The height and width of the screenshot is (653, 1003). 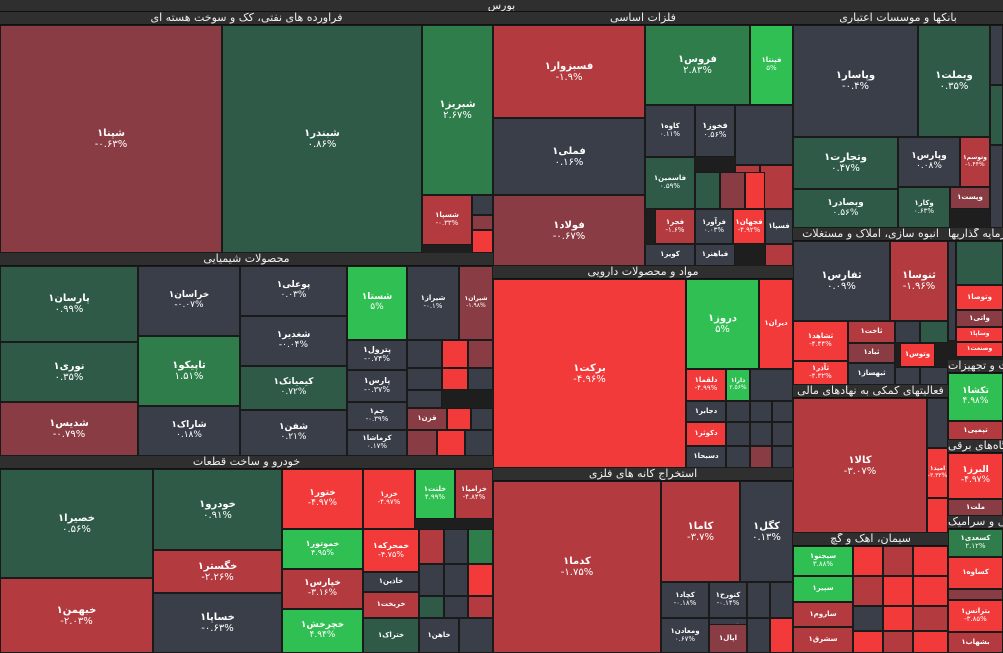 What do you see at coordinates (675, 226) in the screenshot?
I see `stock-tile: فجر۱ -۱.۶%` at bounding box center [675, 226].